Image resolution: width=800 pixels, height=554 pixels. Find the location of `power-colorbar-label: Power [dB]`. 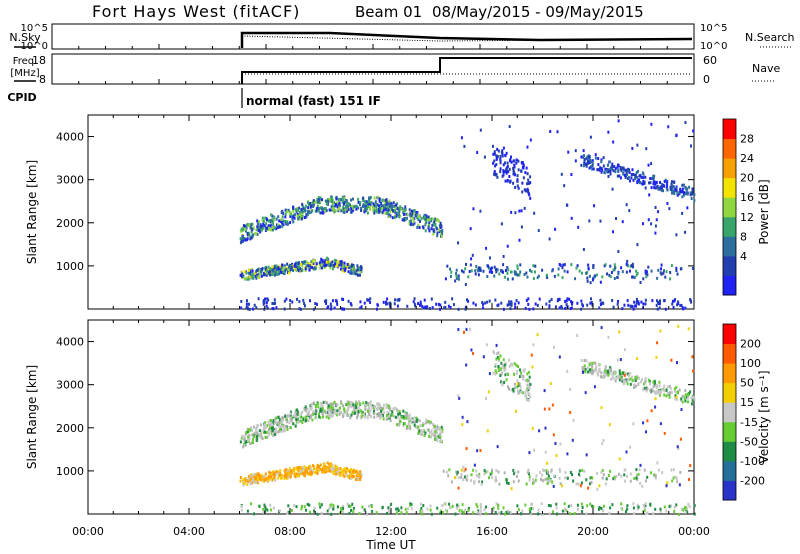

power-colorbar-label: Power [dB] is located at coordinates (764, 211).